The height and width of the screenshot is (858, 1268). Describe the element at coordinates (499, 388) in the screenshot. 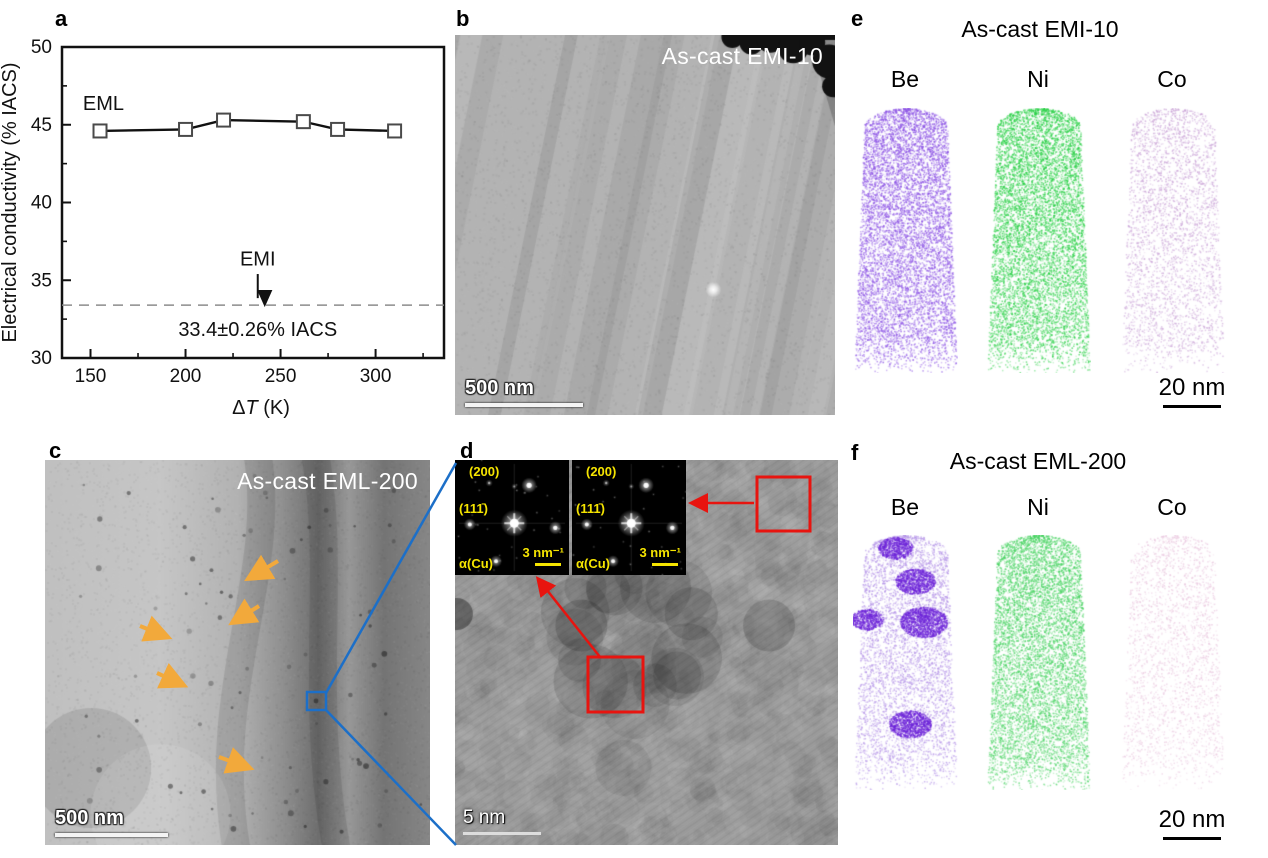

I see `scale-bar-b-text: 500 nm` at that location.